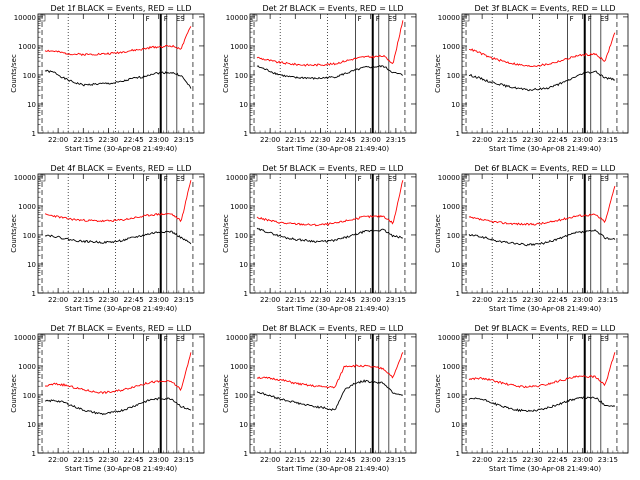 The height and width of the screenshot is (480, 640). Describe the element at coordinates (544, 168) in the screenshot. I see `panel-title: Det 6f BLACK = Events, RED = LLD` at that location.